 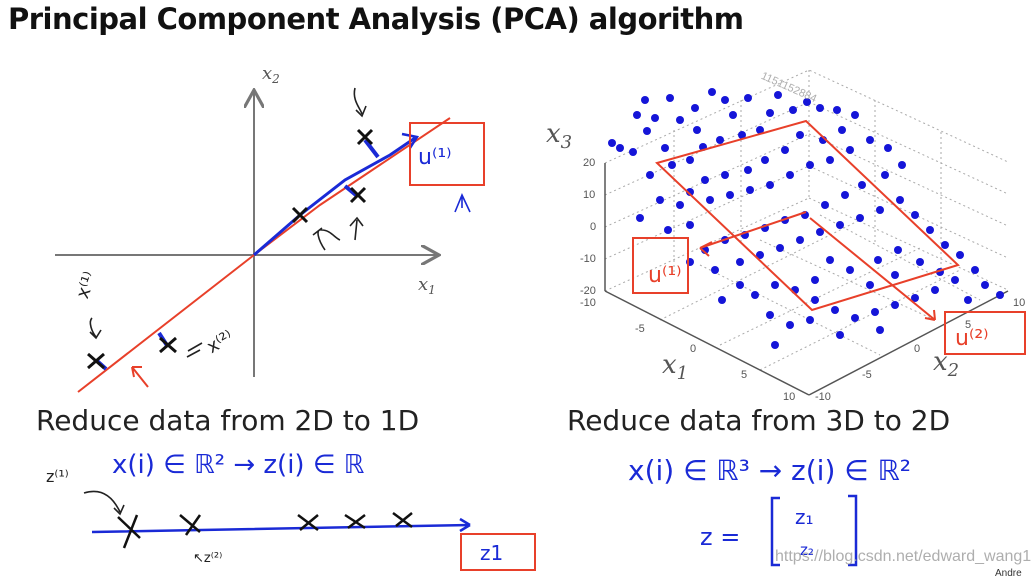 I want to click on u1-3d-label-box, so click(x=660, y=265).